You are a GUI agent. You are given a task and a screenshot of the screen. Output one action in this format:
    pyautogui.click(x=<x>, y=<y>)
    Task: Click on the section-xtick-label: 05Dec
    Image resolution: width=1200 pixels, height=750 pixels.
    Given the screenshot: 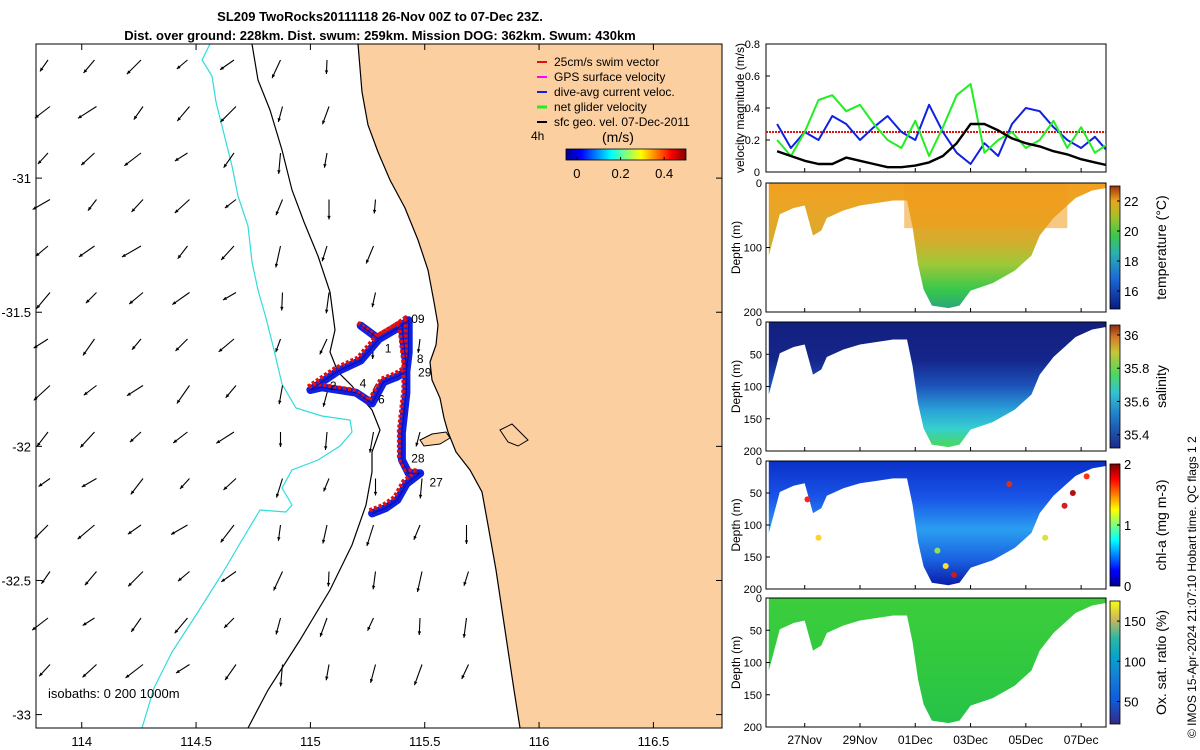 What is the action you would take?
    pyautogui.click(x=1025, y=740)
    